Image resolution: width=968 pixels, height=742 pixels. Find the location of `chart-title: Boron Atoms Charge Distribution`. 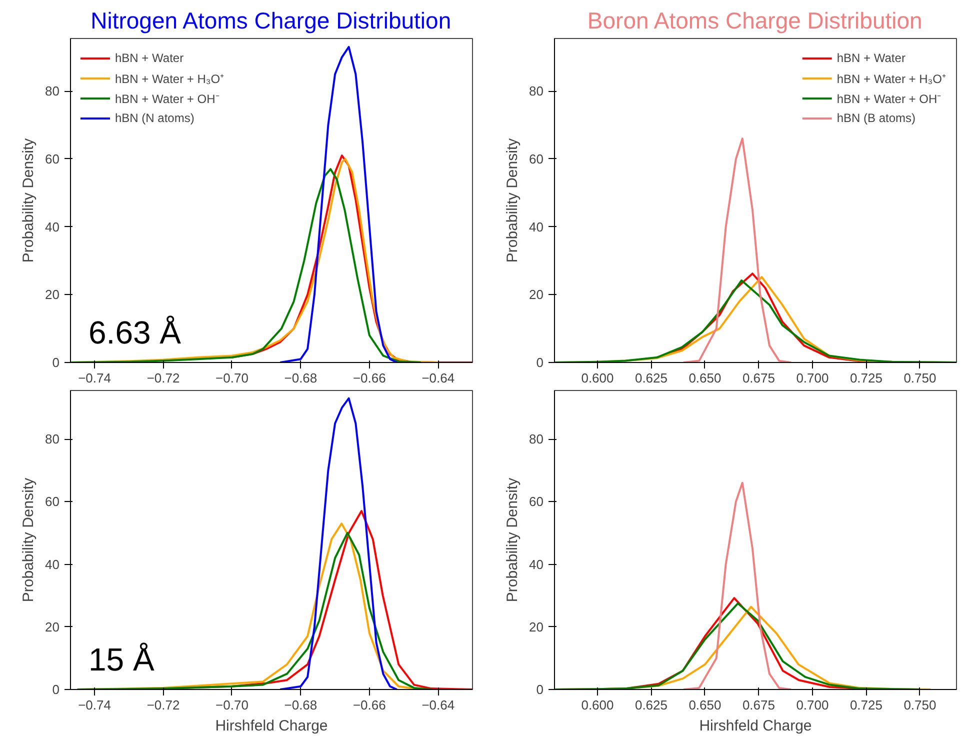

chart-title: Boron Atoms Charge Distribution is located at coordinates (754, 21).